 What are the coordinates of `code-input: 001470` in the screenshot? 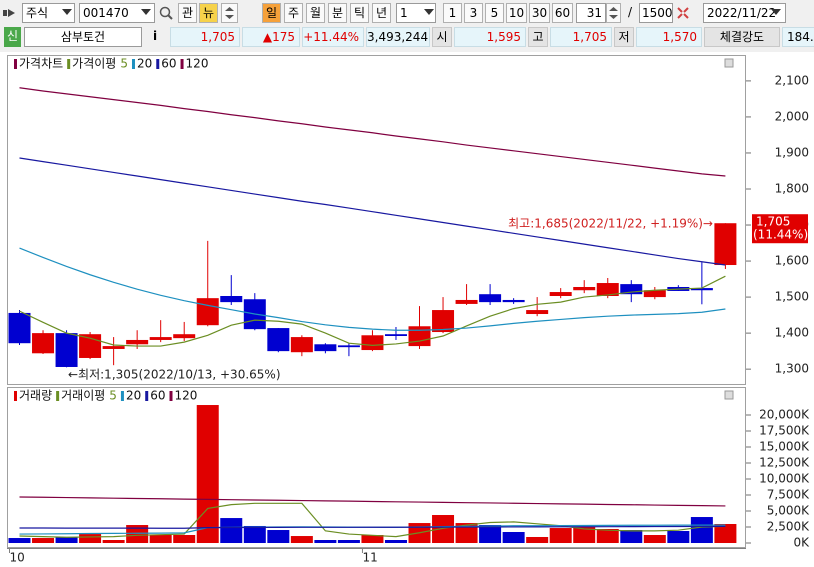 It's located at (117, 13).